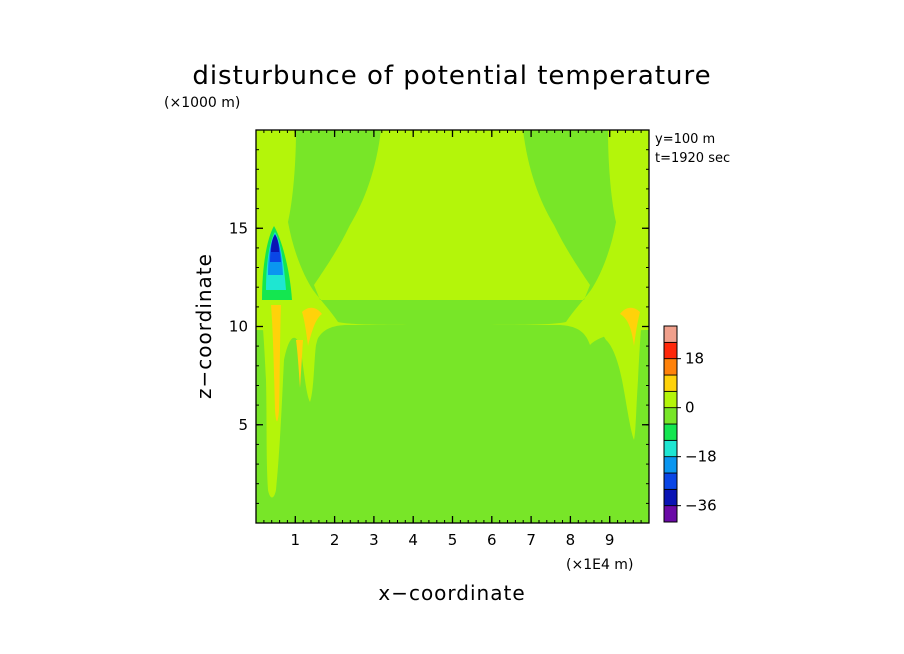 The width and height of the screenshot is (904, 654). Describe the element at coordinates (277, 263) in the screenshot. I see `cold-core-left` at that location.